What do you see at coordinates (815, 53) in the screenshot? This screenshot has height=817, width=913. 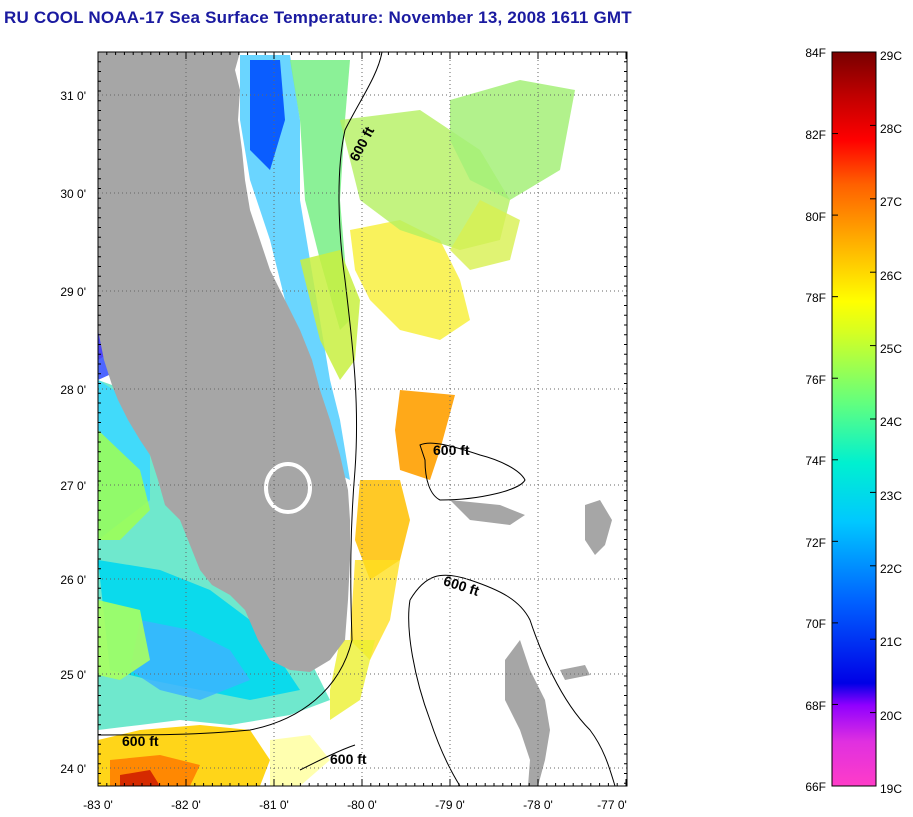 I see `colorbar-f-label: 84F` at bounding box center [815, 53].